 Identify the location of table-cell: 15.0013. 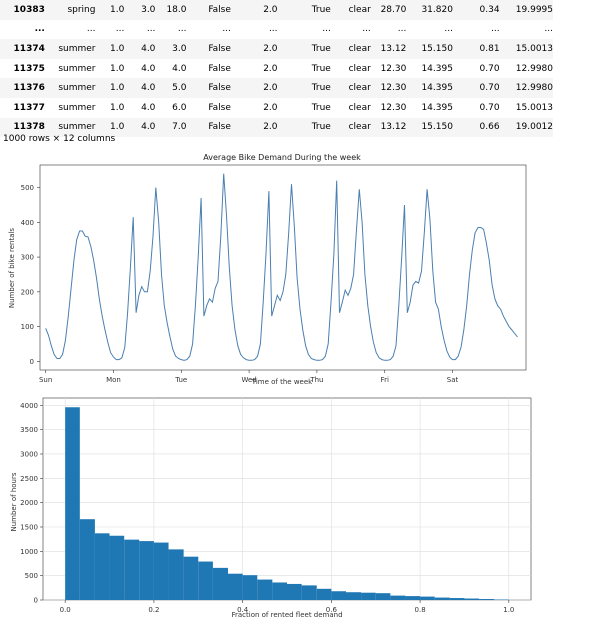
(534, 107).